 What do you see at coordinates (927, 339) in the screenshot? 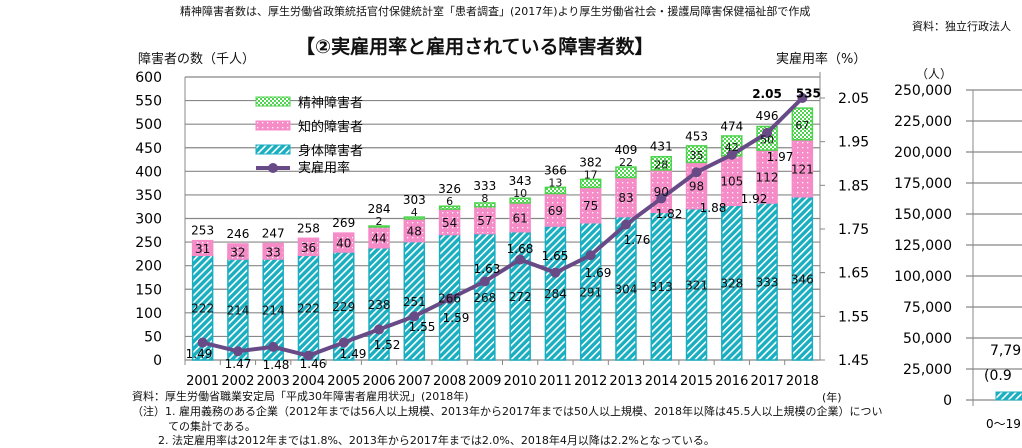
I see `y-tick-label: 50,000` at bounding box center [927, 339].